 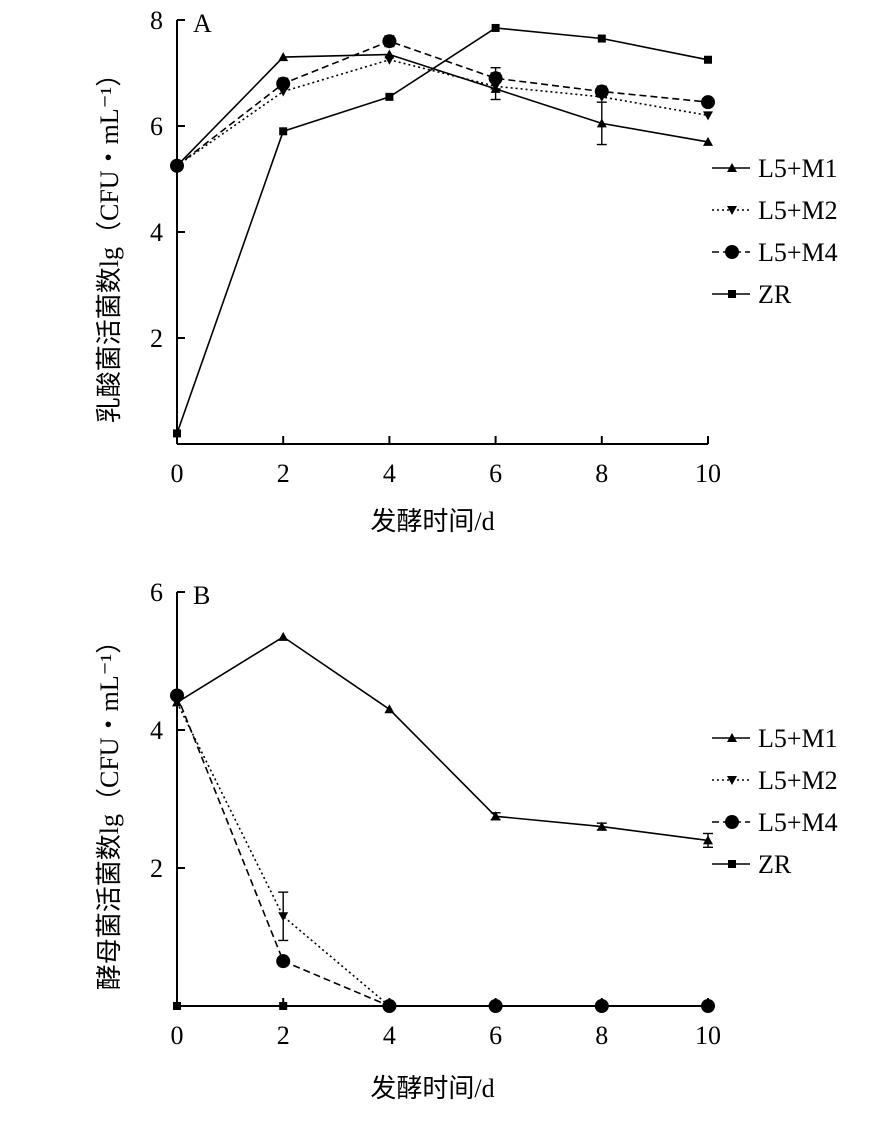 What do you see at coordinates (495, 1035) in the screenshot?
I see `panel-b-x-tick-label: 6` at bounding box center [495, 1035].